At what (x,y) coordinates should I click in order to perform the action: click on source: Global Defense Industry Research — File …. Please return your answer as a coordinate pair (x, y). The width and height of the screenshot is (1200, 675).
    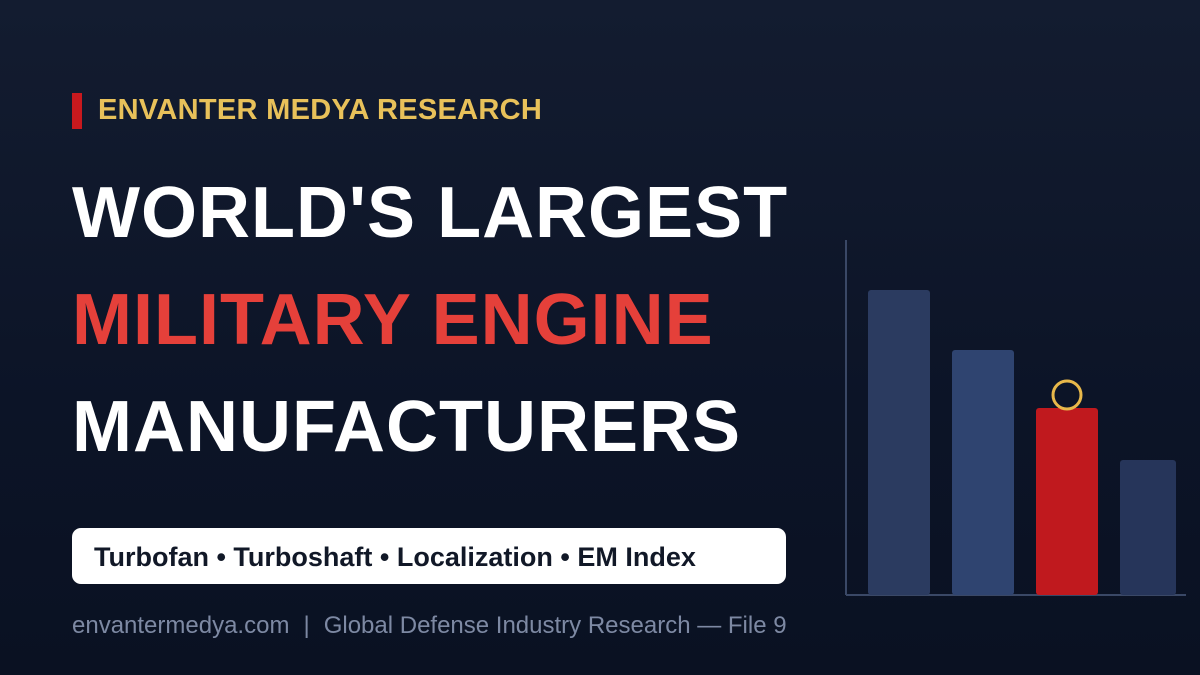
    Looking at the image, I should click on (555, 625).